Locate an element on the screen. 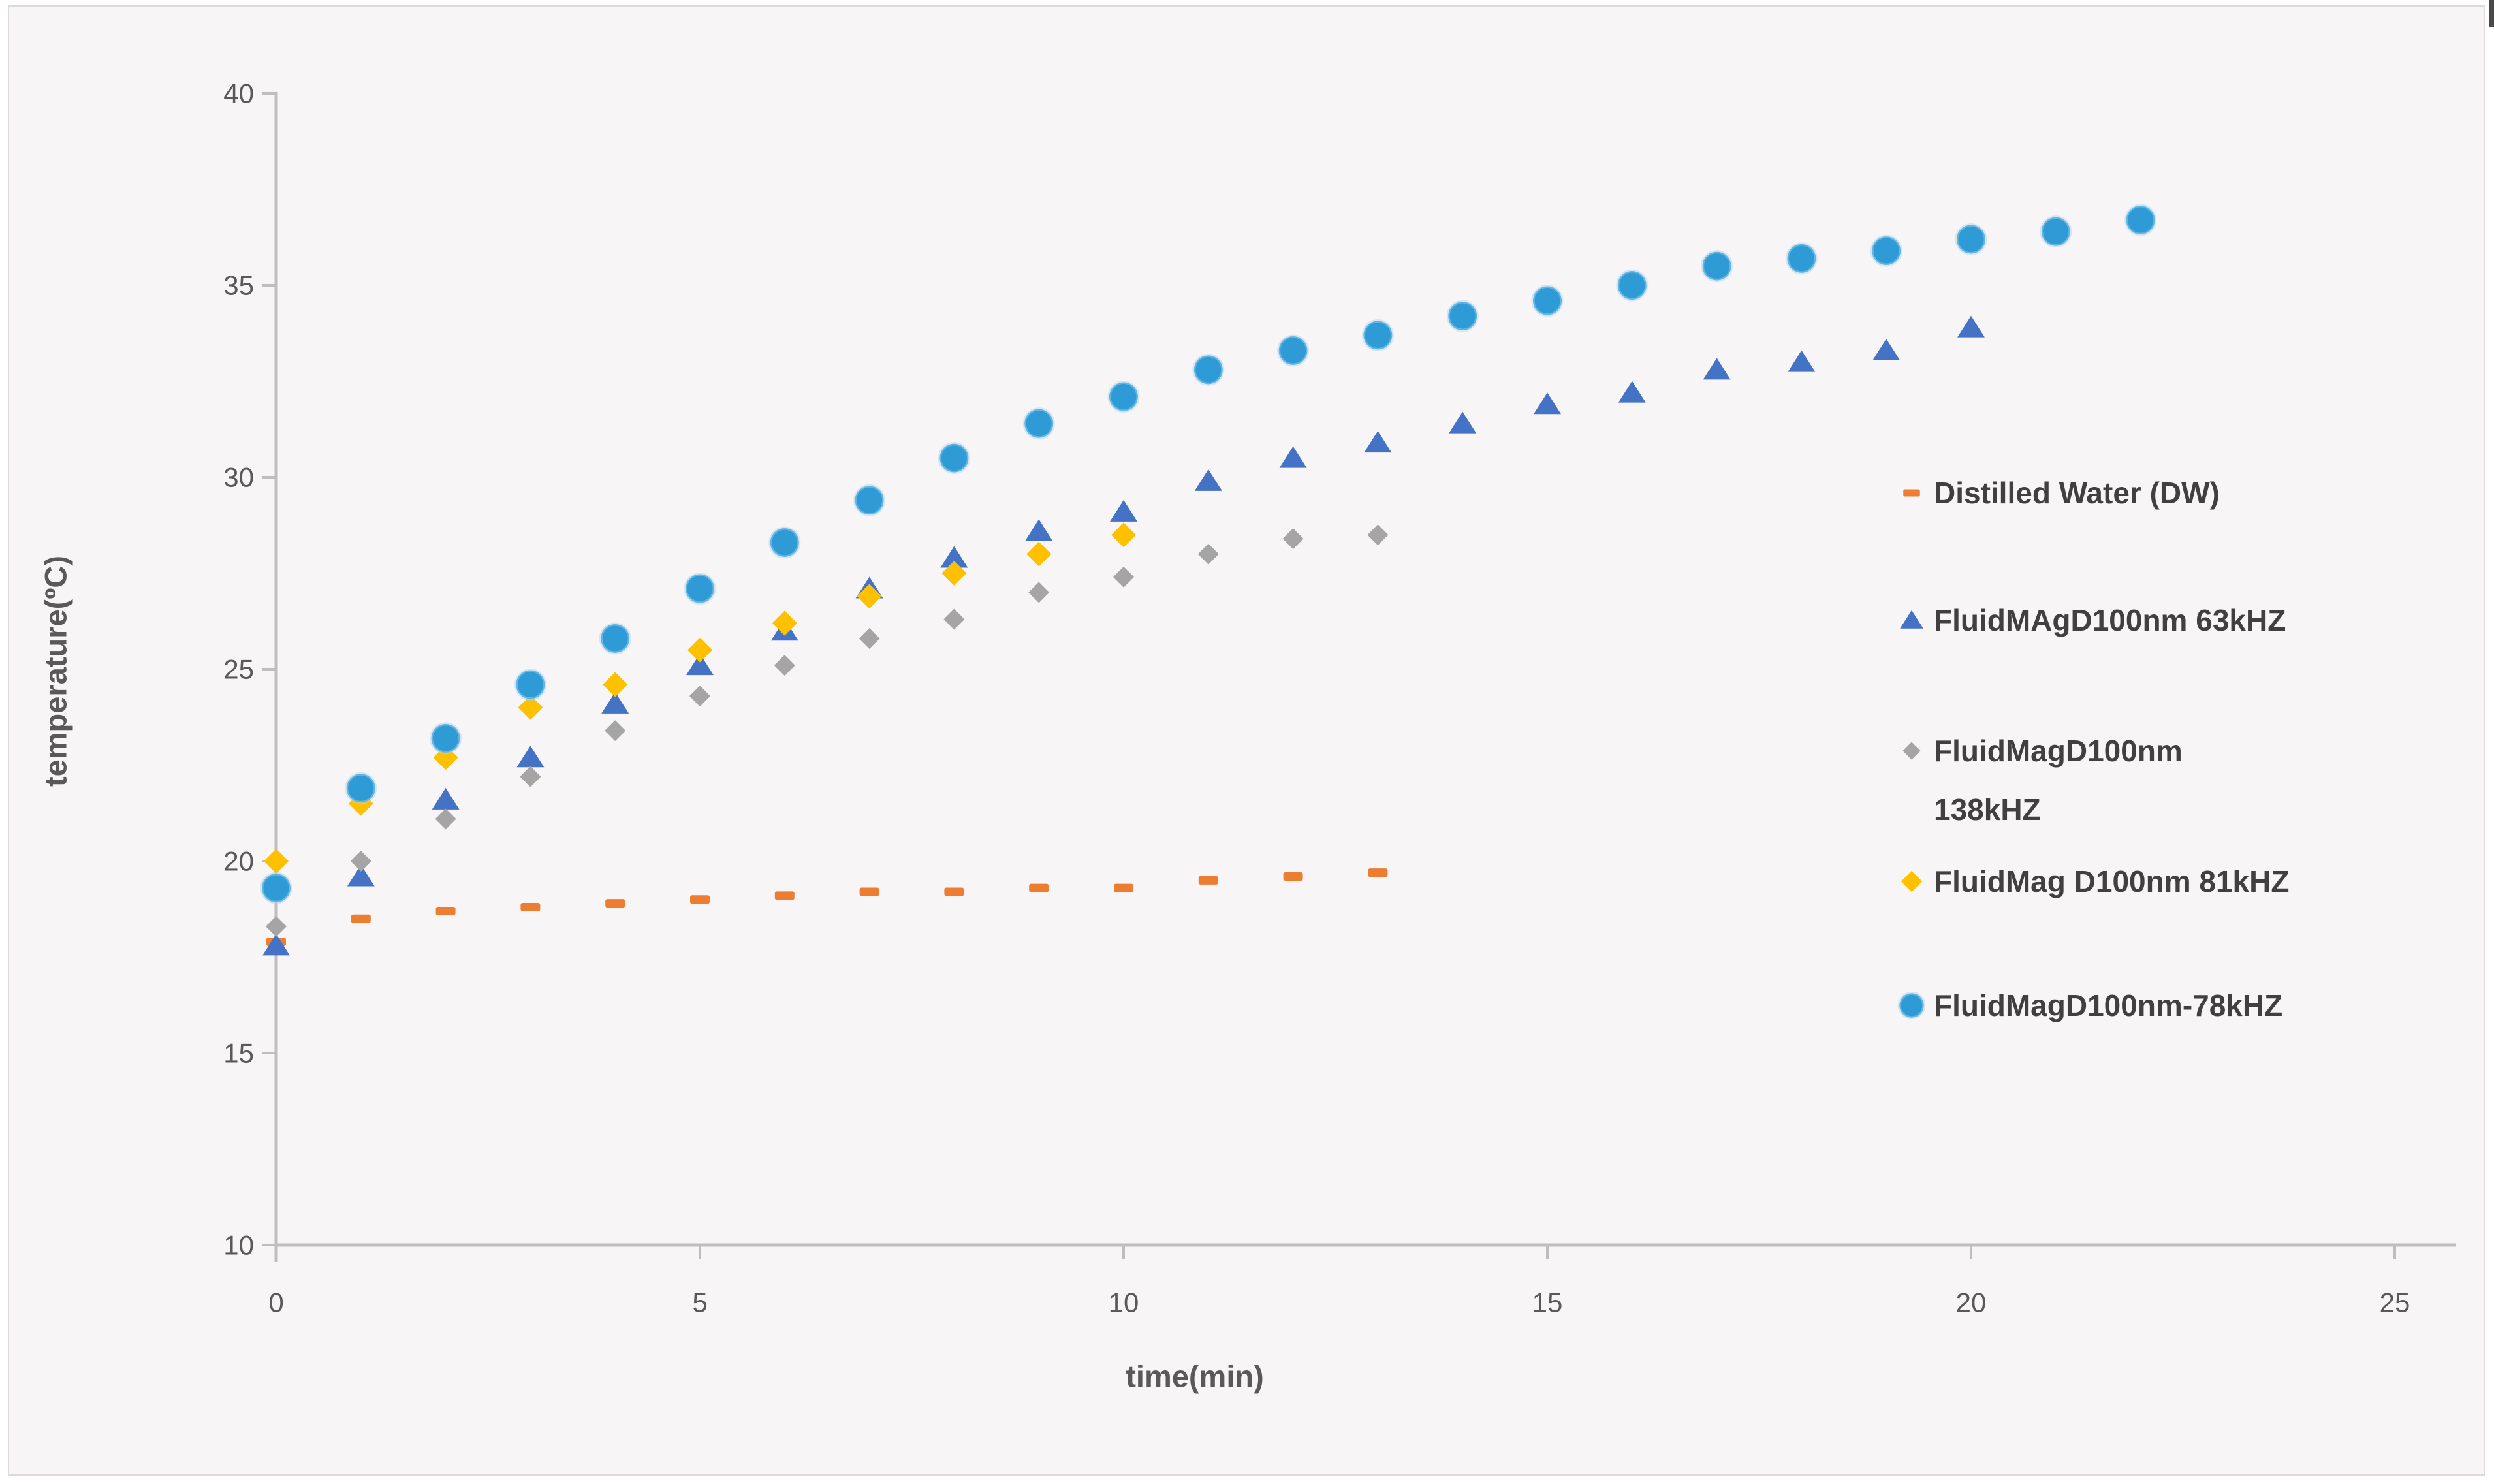 The image size is (2494, 1484). legend-item: FluidMagD100nm-78kHZ is located at coordinates (2089, 1005).